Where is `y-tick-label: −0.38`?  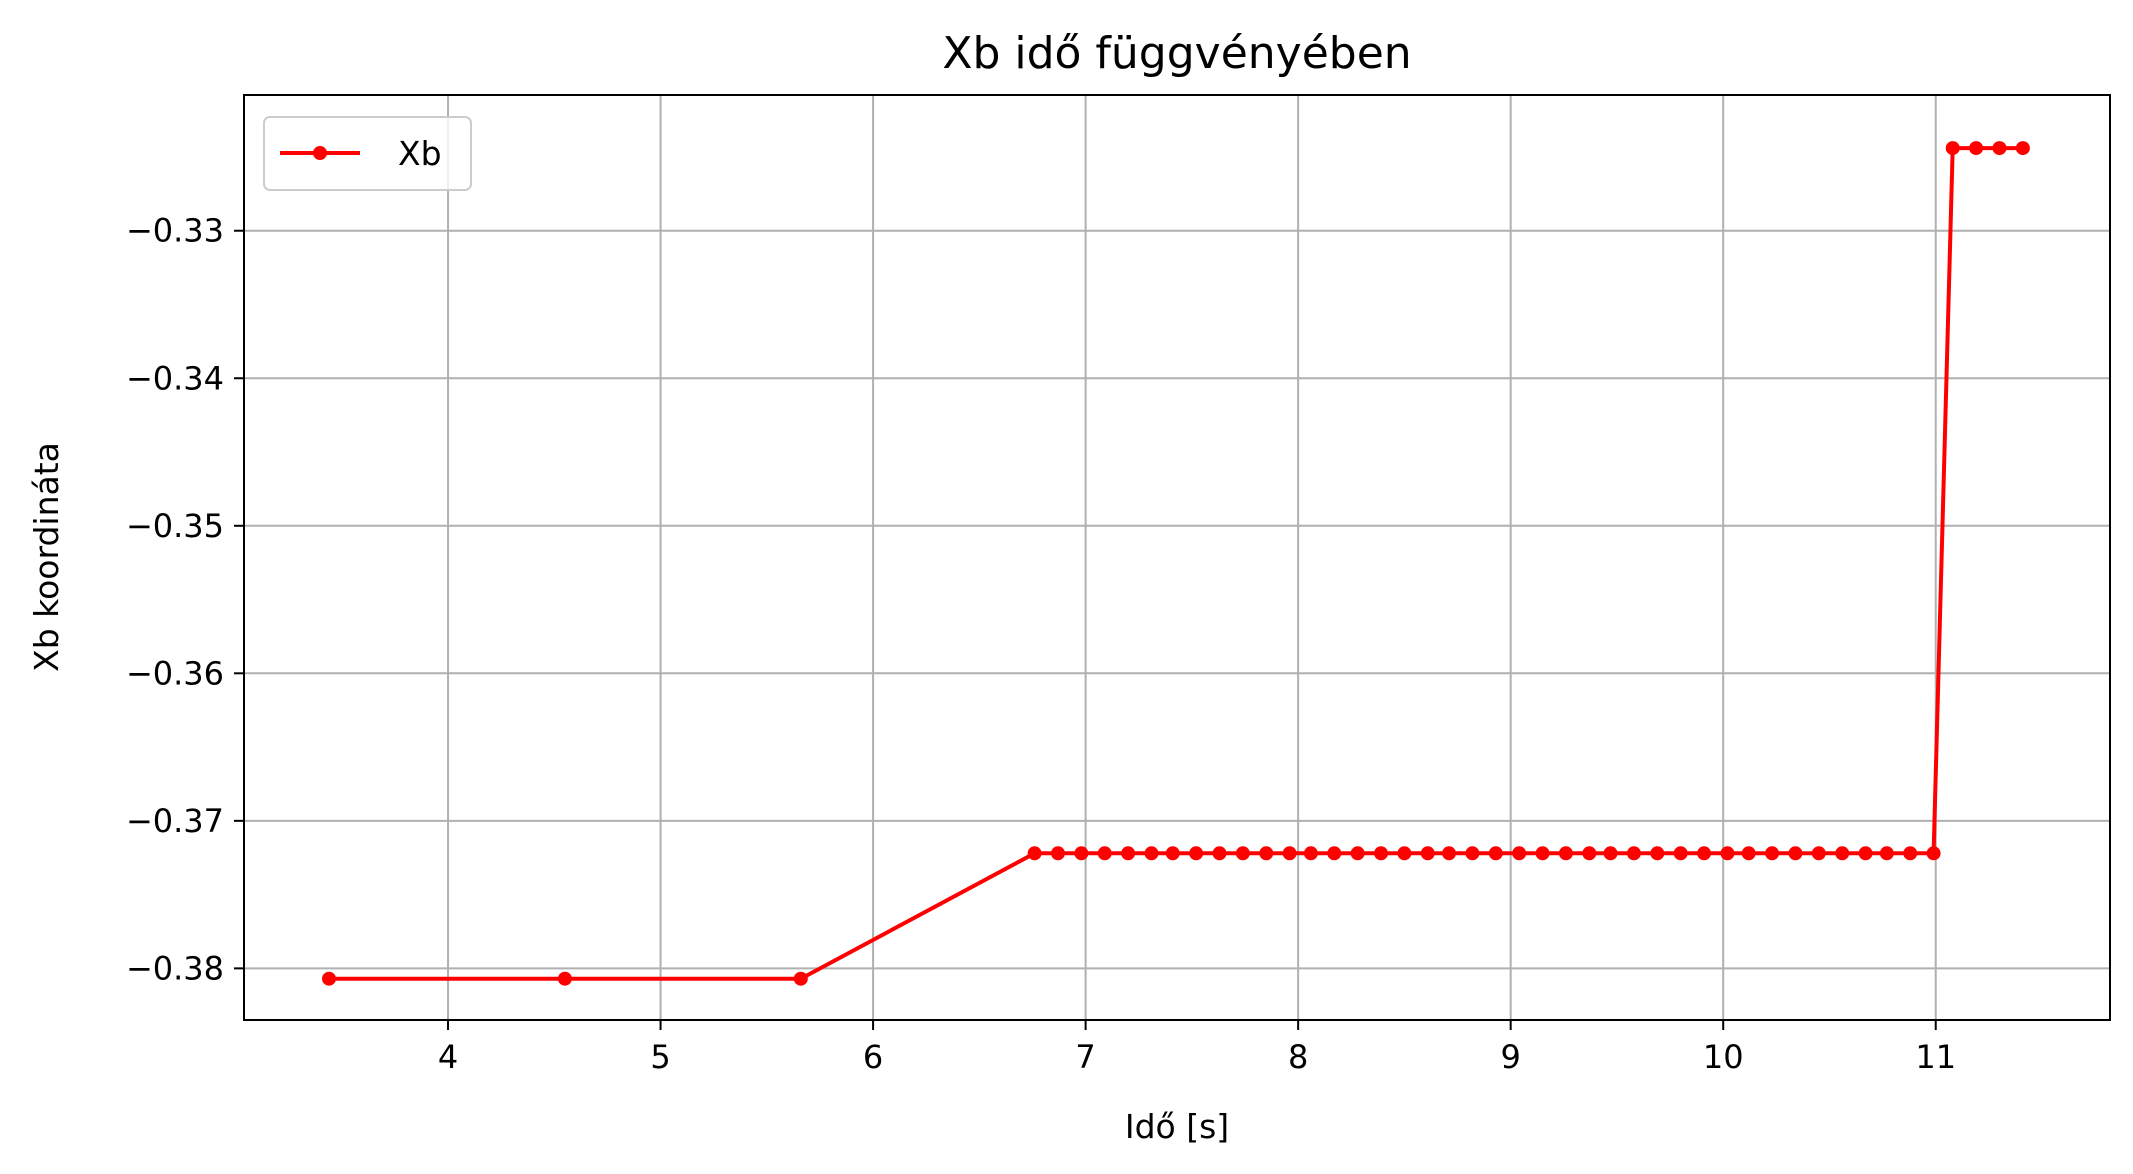
y-tick-label: −0.38 is located at coordinates (175, 968).